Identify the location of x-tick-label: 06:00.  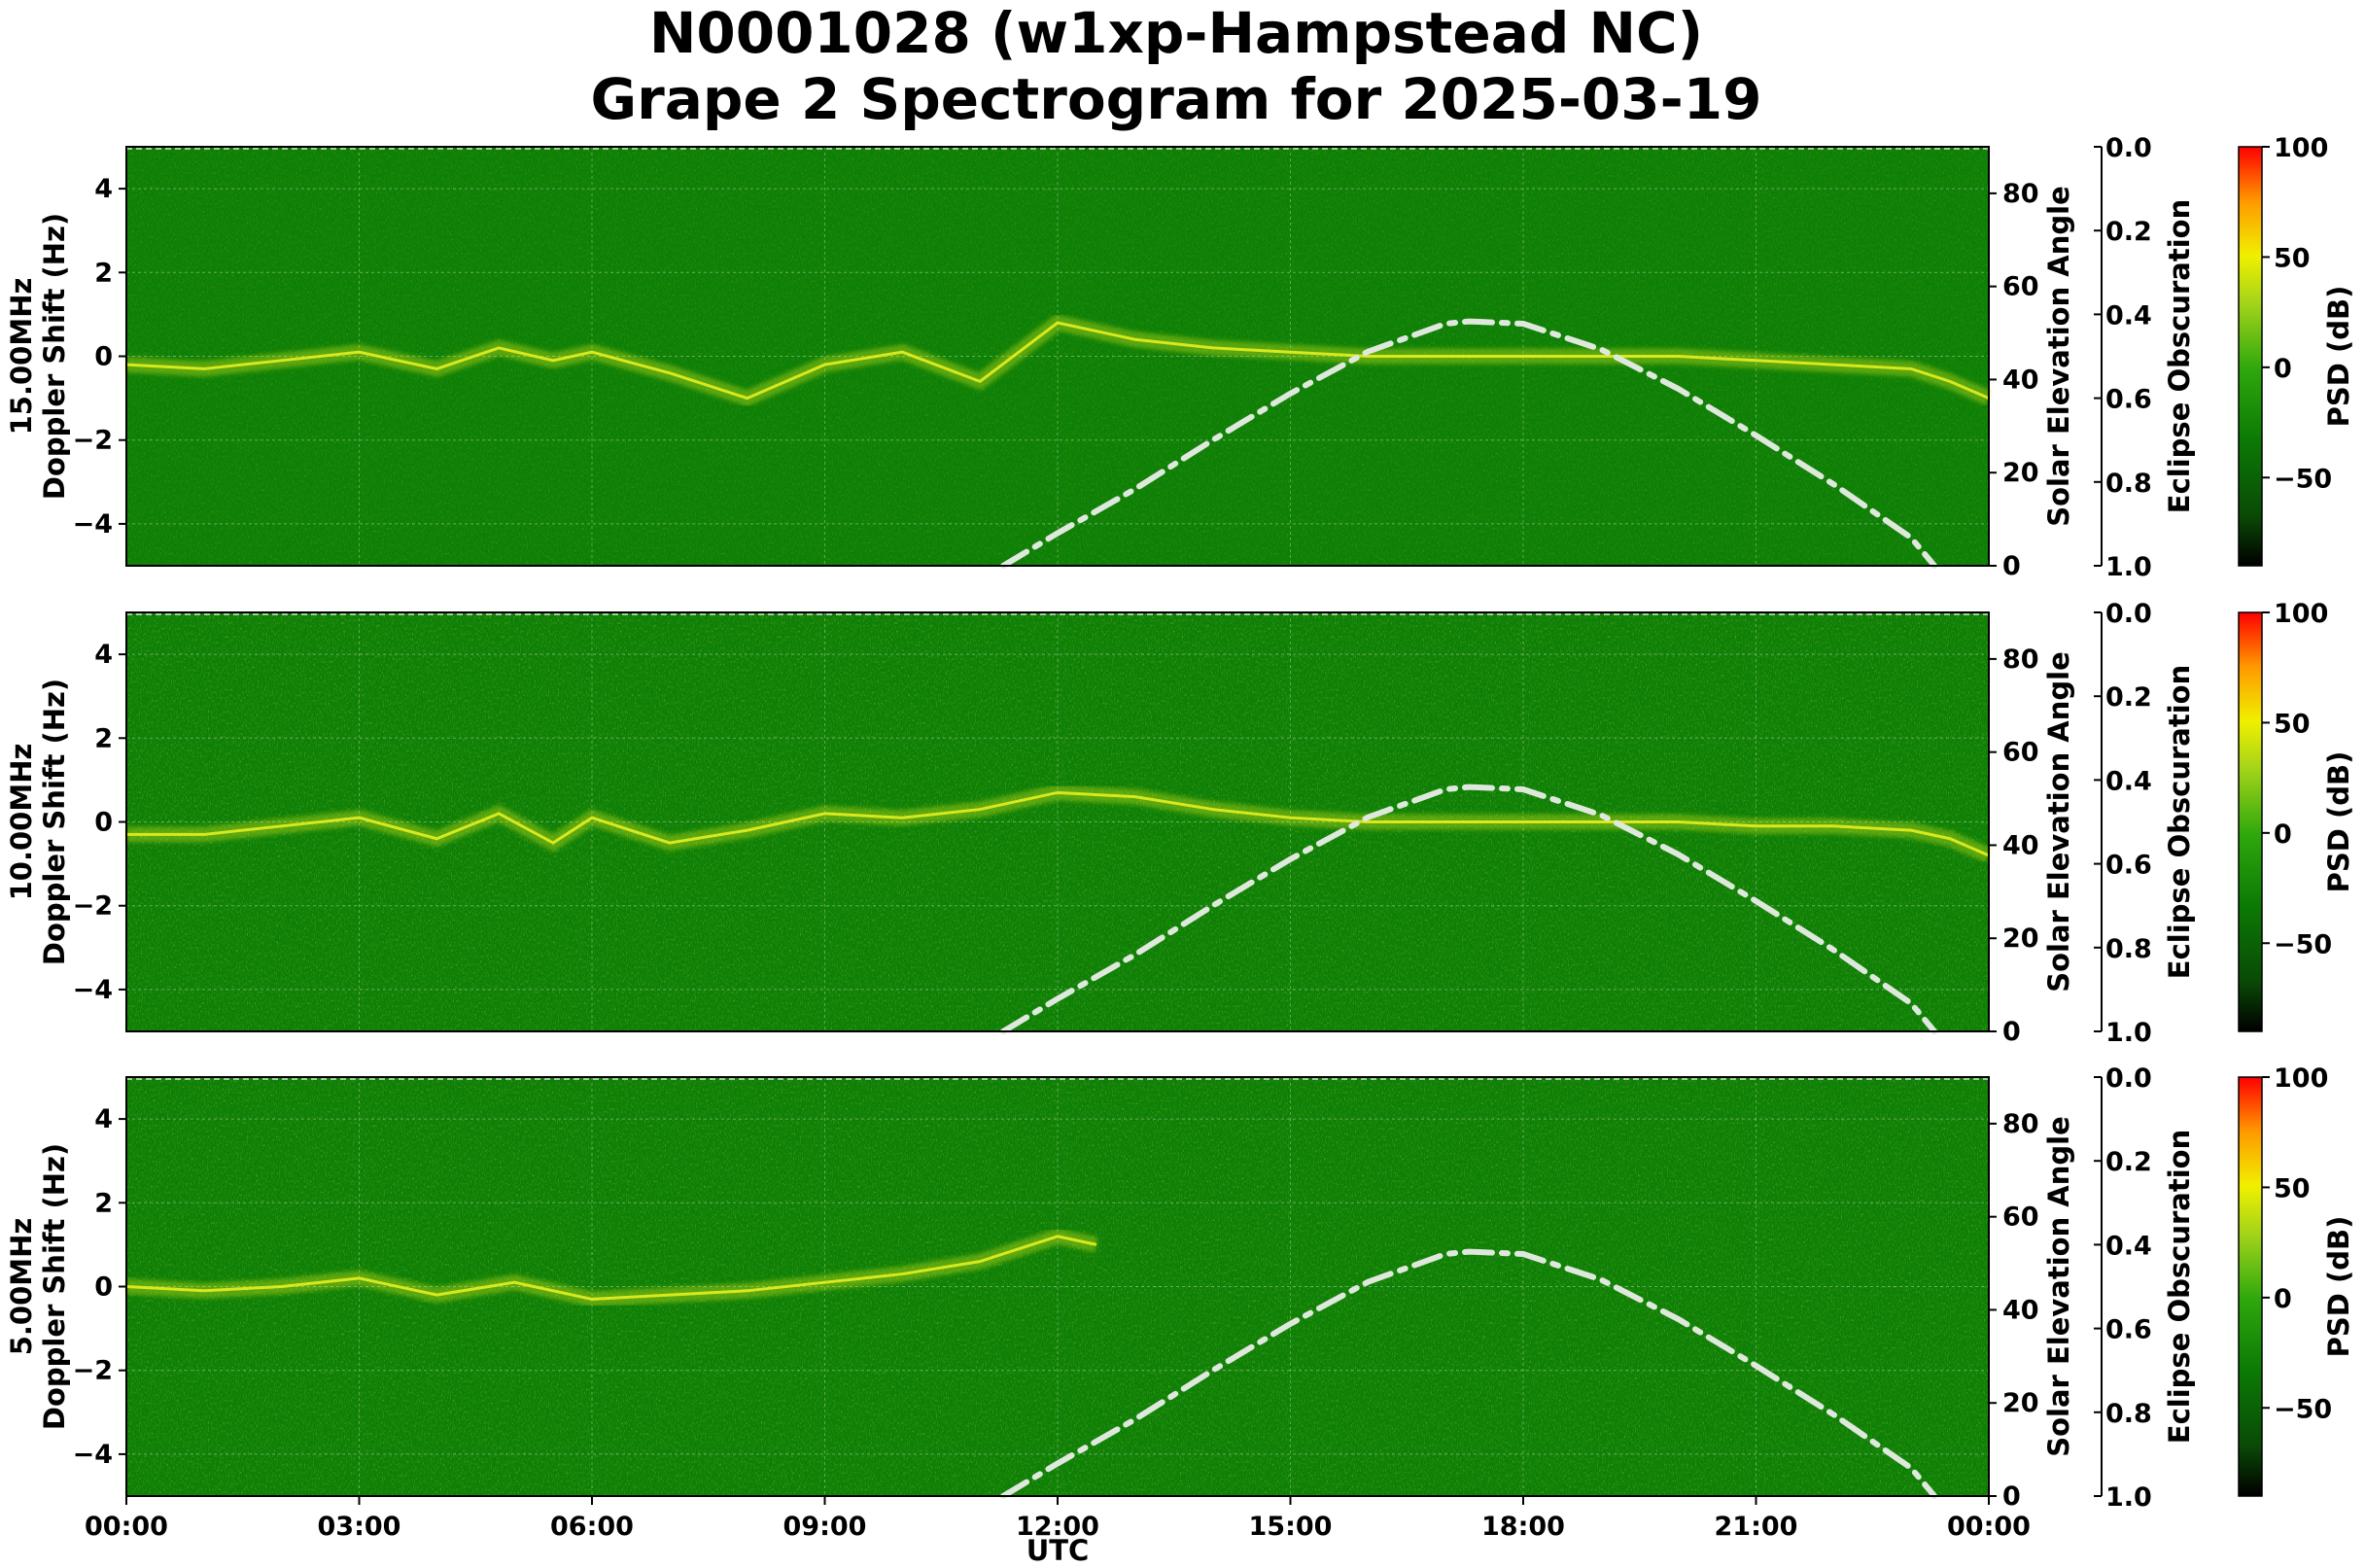
(592, 1527).